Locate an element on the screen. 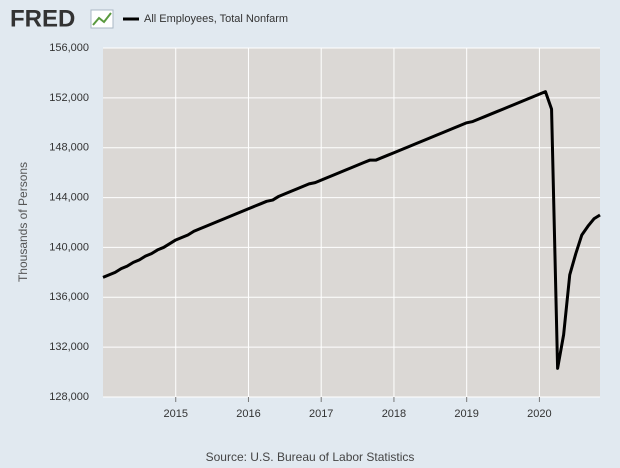  y-tick-label: 152,000 is located at coordinates (69, 98).